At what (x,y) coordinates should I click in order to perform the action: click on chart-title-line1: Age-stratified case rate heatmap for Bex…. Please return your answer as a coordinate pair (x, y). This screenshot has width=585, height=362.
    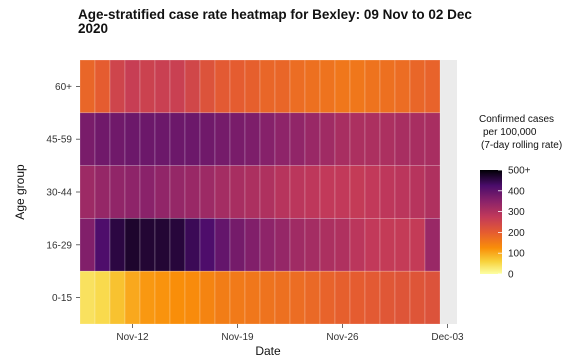
    Looking at the image, I should click on (275, 14).